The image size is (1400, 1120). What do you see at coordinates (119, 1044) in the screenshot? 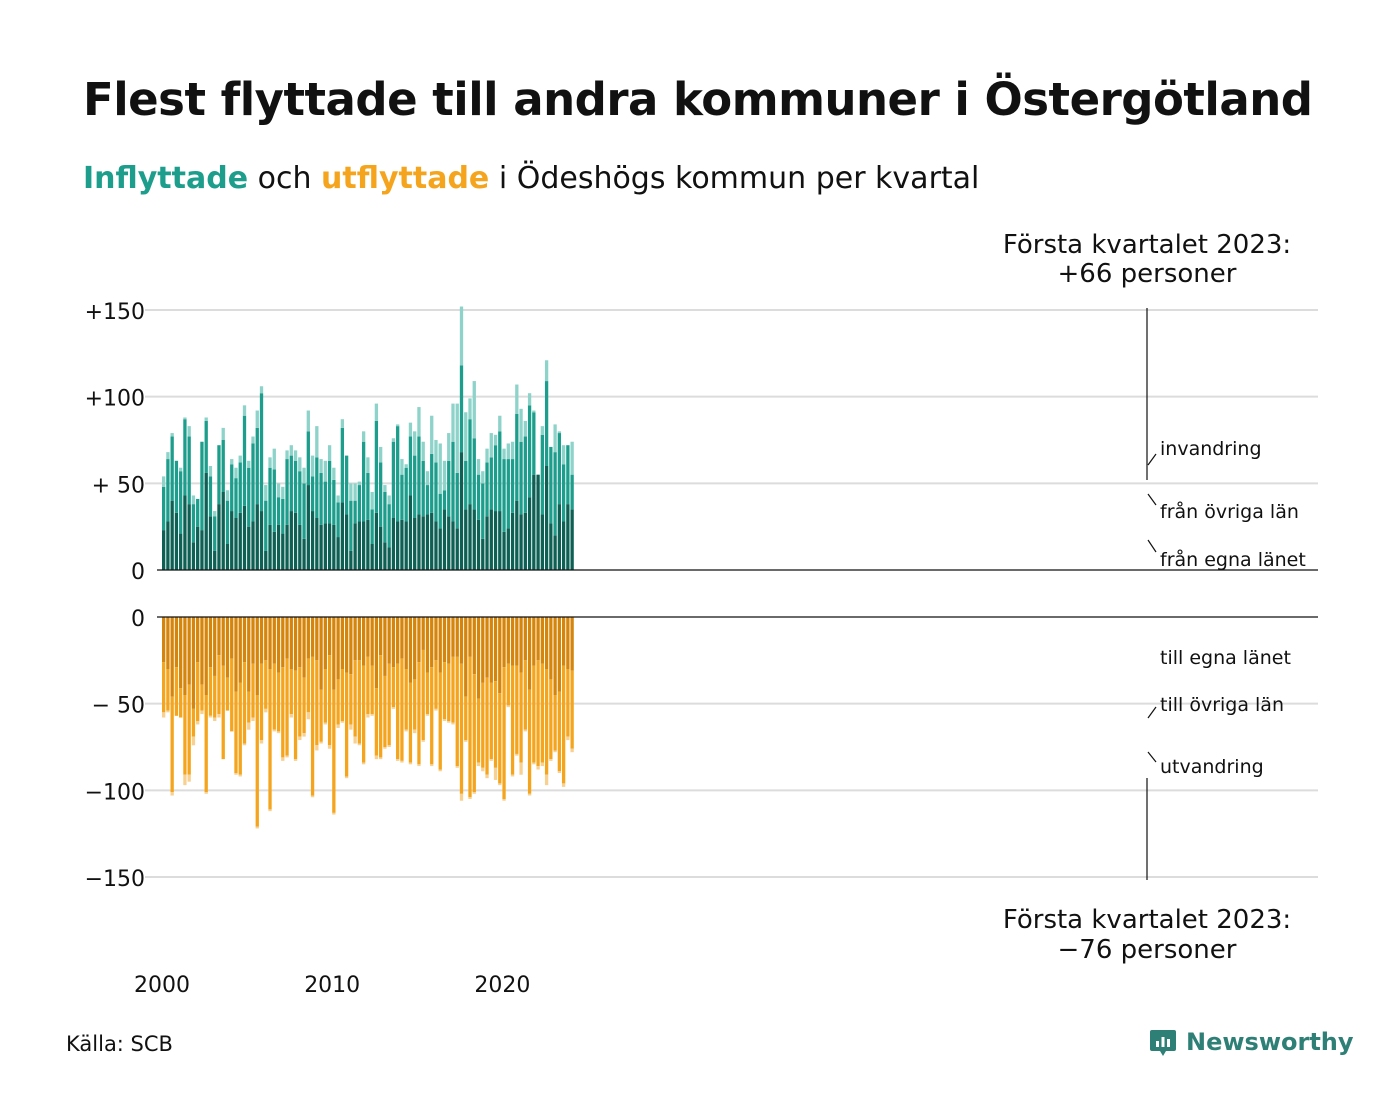
I see `source-note: Källa: SCB` at bounding box center [119, 1044].